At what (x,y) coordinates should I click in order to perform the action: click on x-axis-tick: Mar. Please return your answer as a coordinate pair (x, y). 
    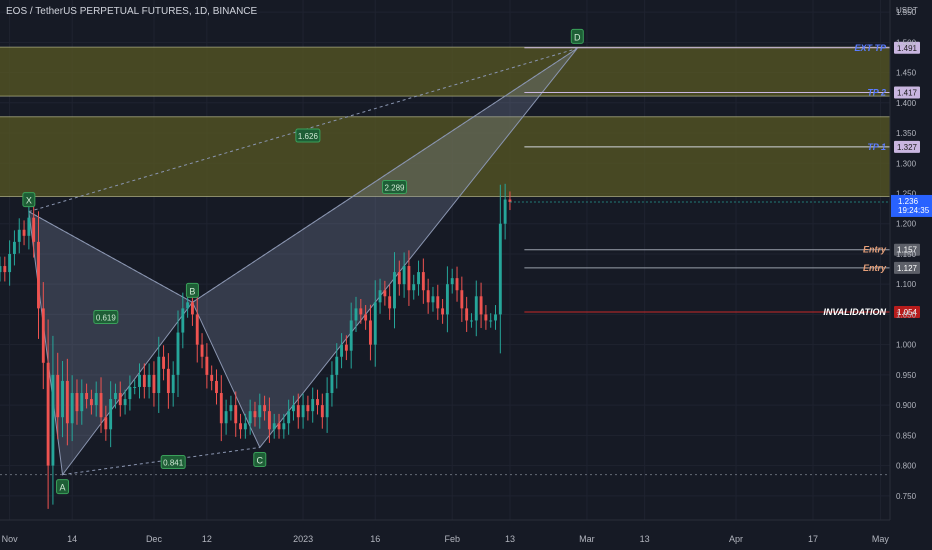
    Looking at the image, I should click on (587, 539).